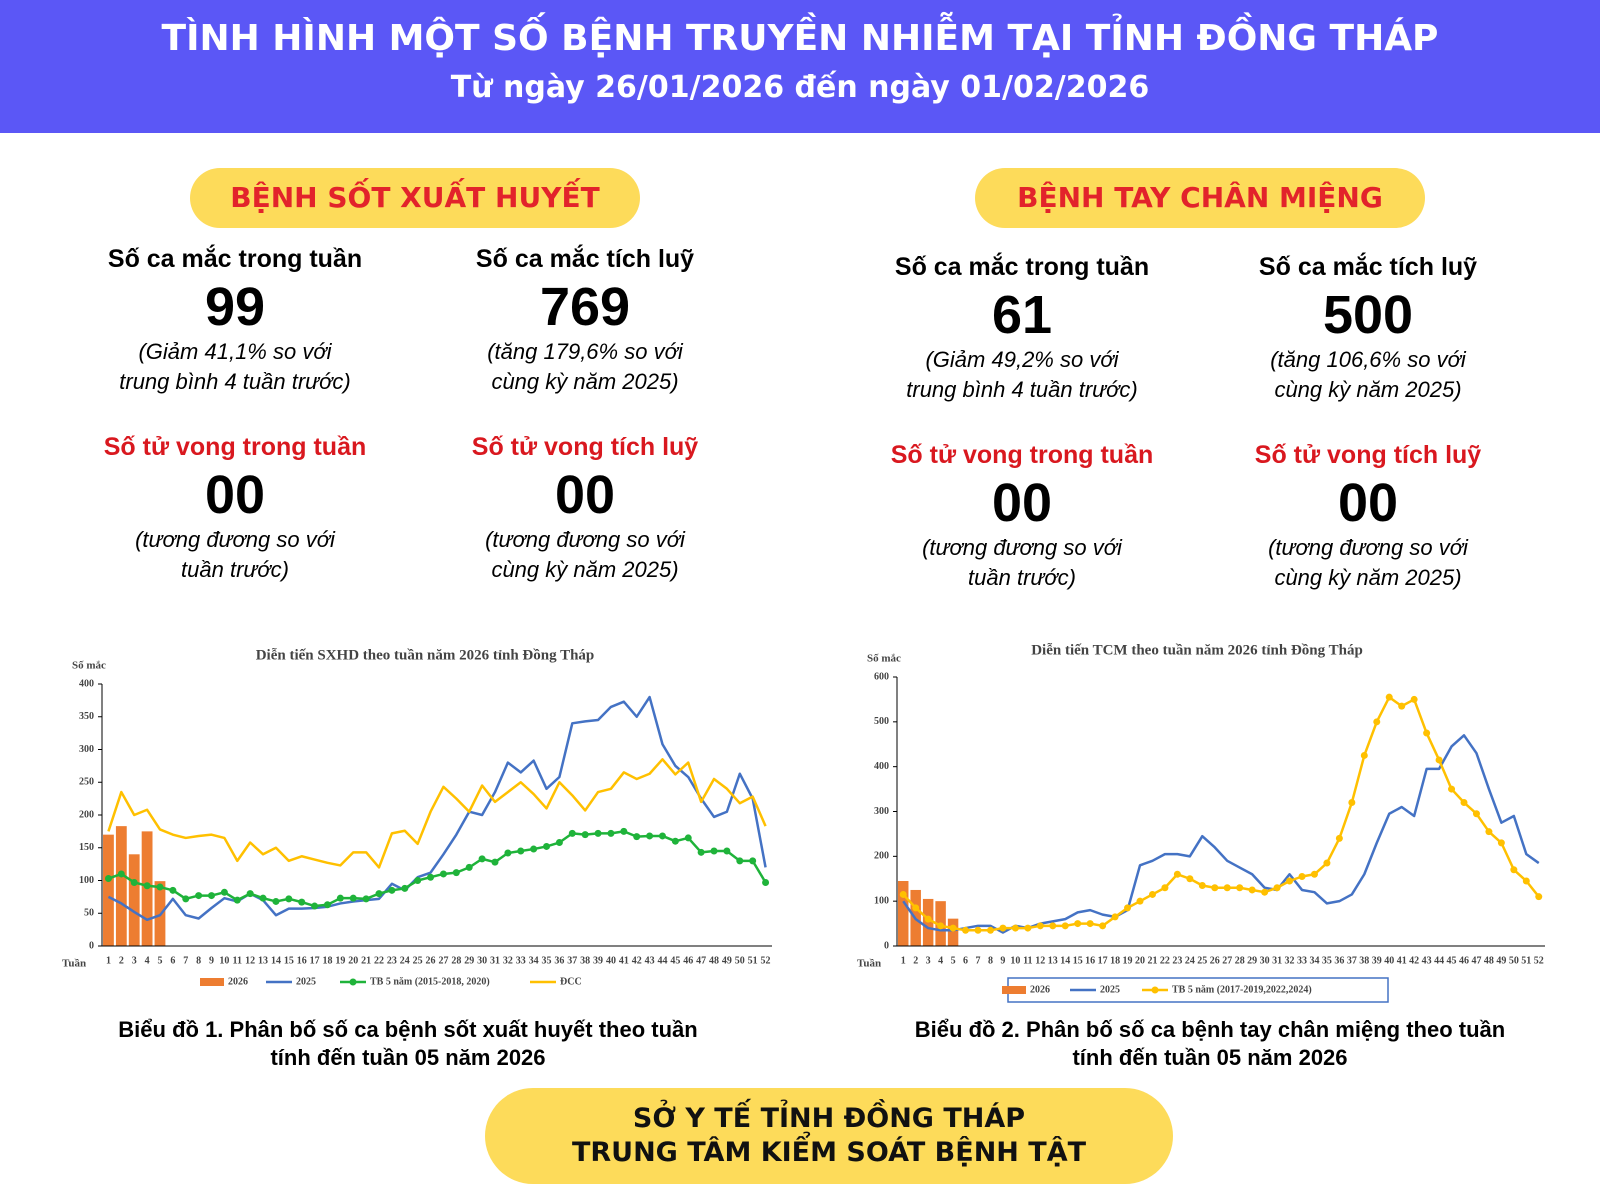  I want to click on y-axis-label: Số mắc, so click(884, 659).